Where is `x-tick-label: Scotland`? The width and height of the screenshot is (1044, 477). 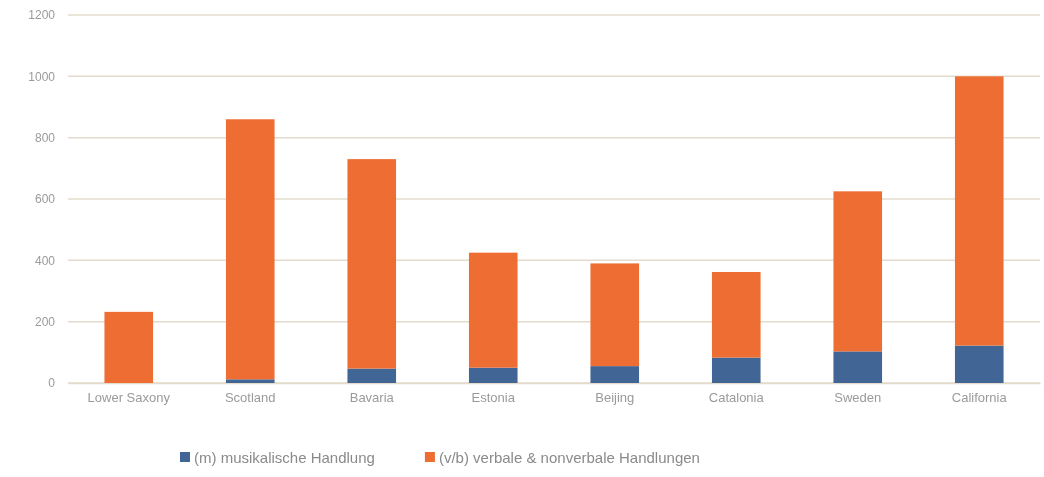 x-tick-label: Scotland is located at coordinates (250, 397).